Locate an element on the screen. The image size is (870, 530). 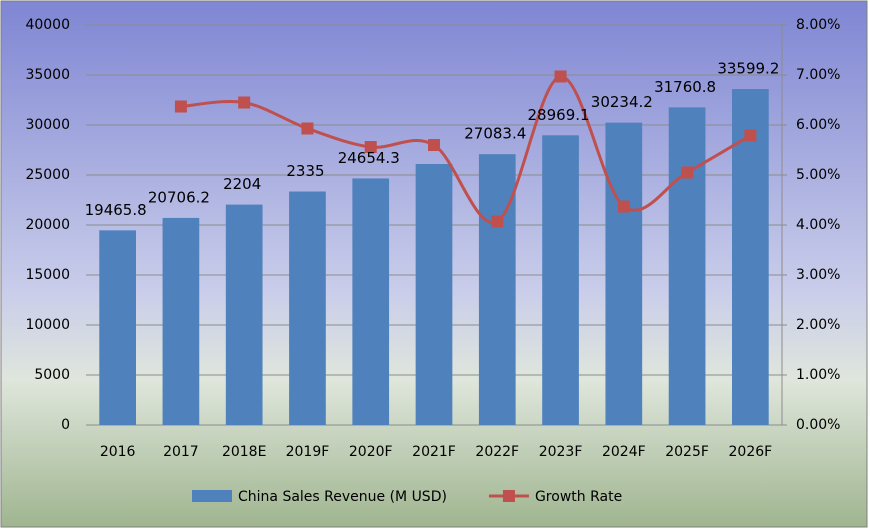
data-label: 2335 is located at coordinates (305, 171).